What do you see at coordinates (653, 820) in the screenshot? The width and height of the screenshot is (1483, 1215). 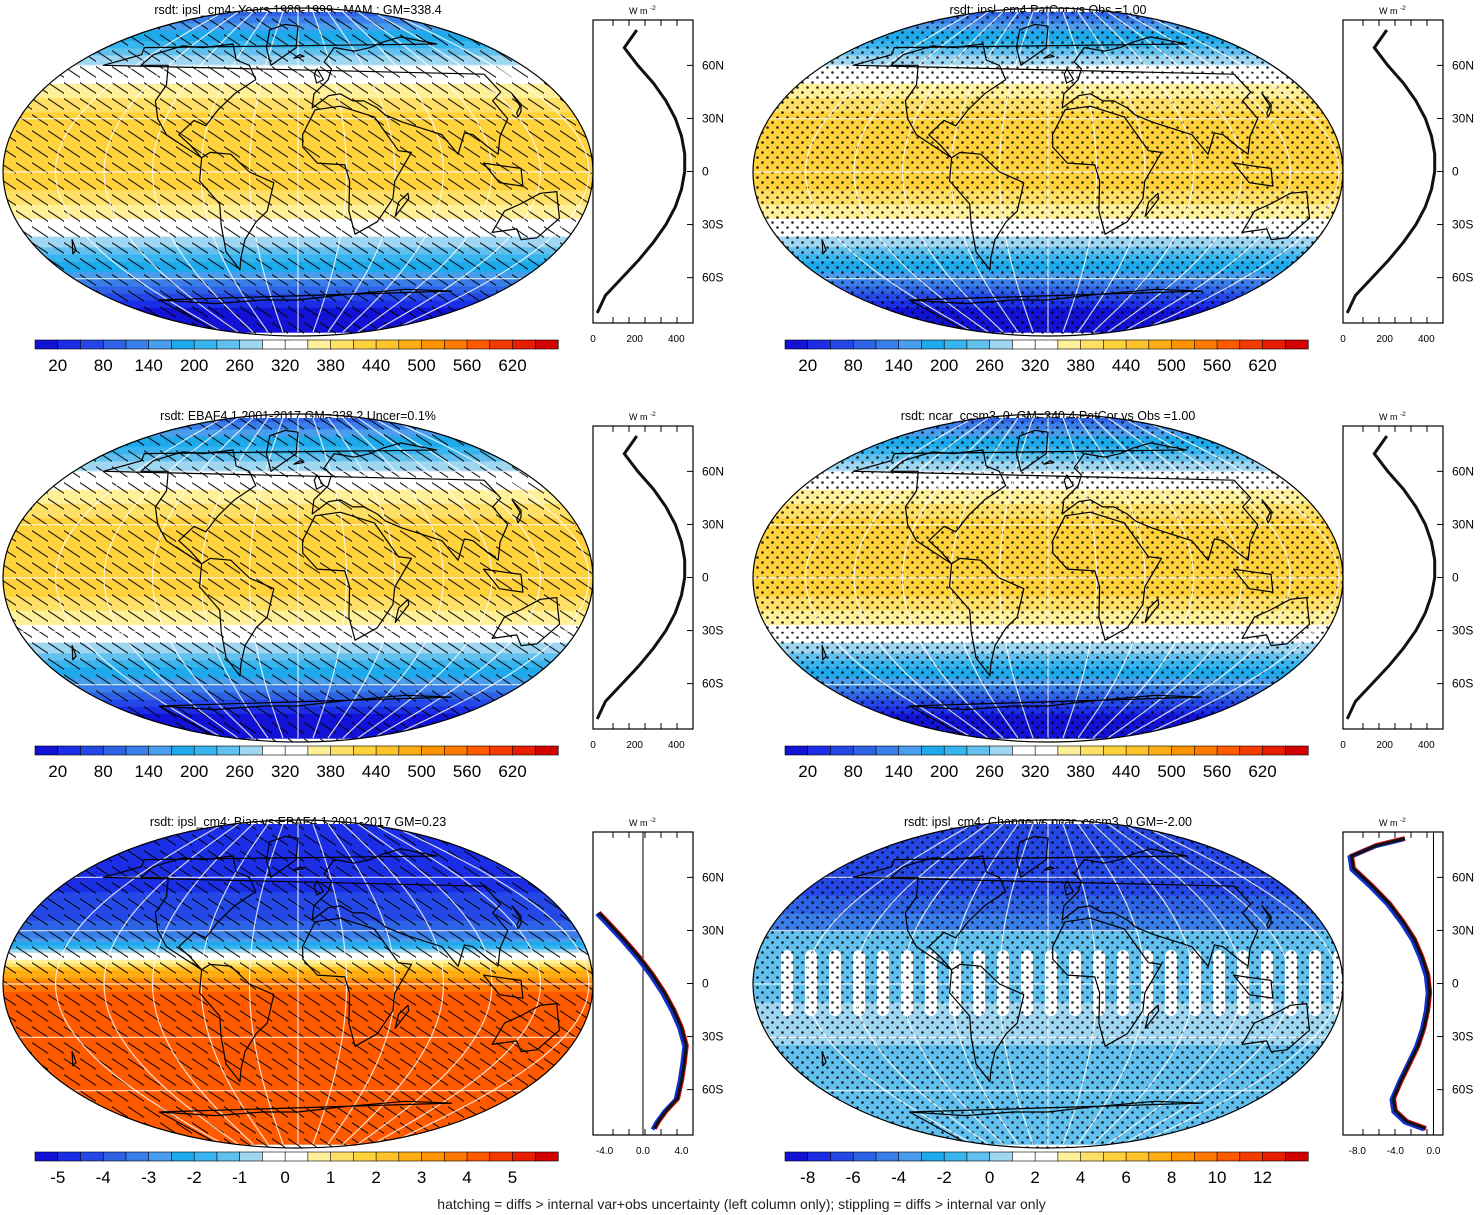 I see `profile-units-exp: -2` at bounding box center [653, 820].